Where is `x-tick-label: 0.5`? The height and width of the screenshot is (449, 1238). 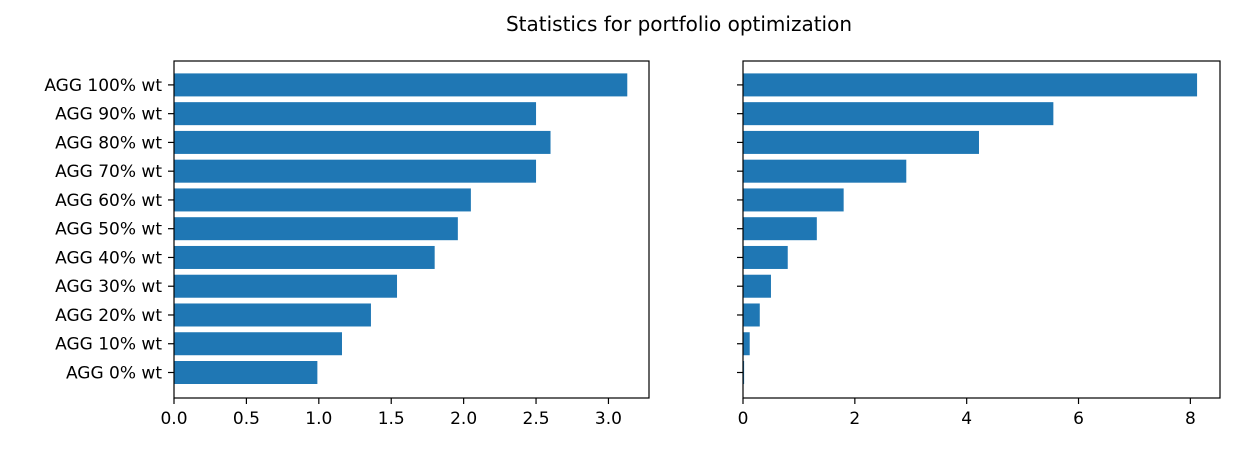
x-tick-label: 0.5 is located at coordinates (246, 419).